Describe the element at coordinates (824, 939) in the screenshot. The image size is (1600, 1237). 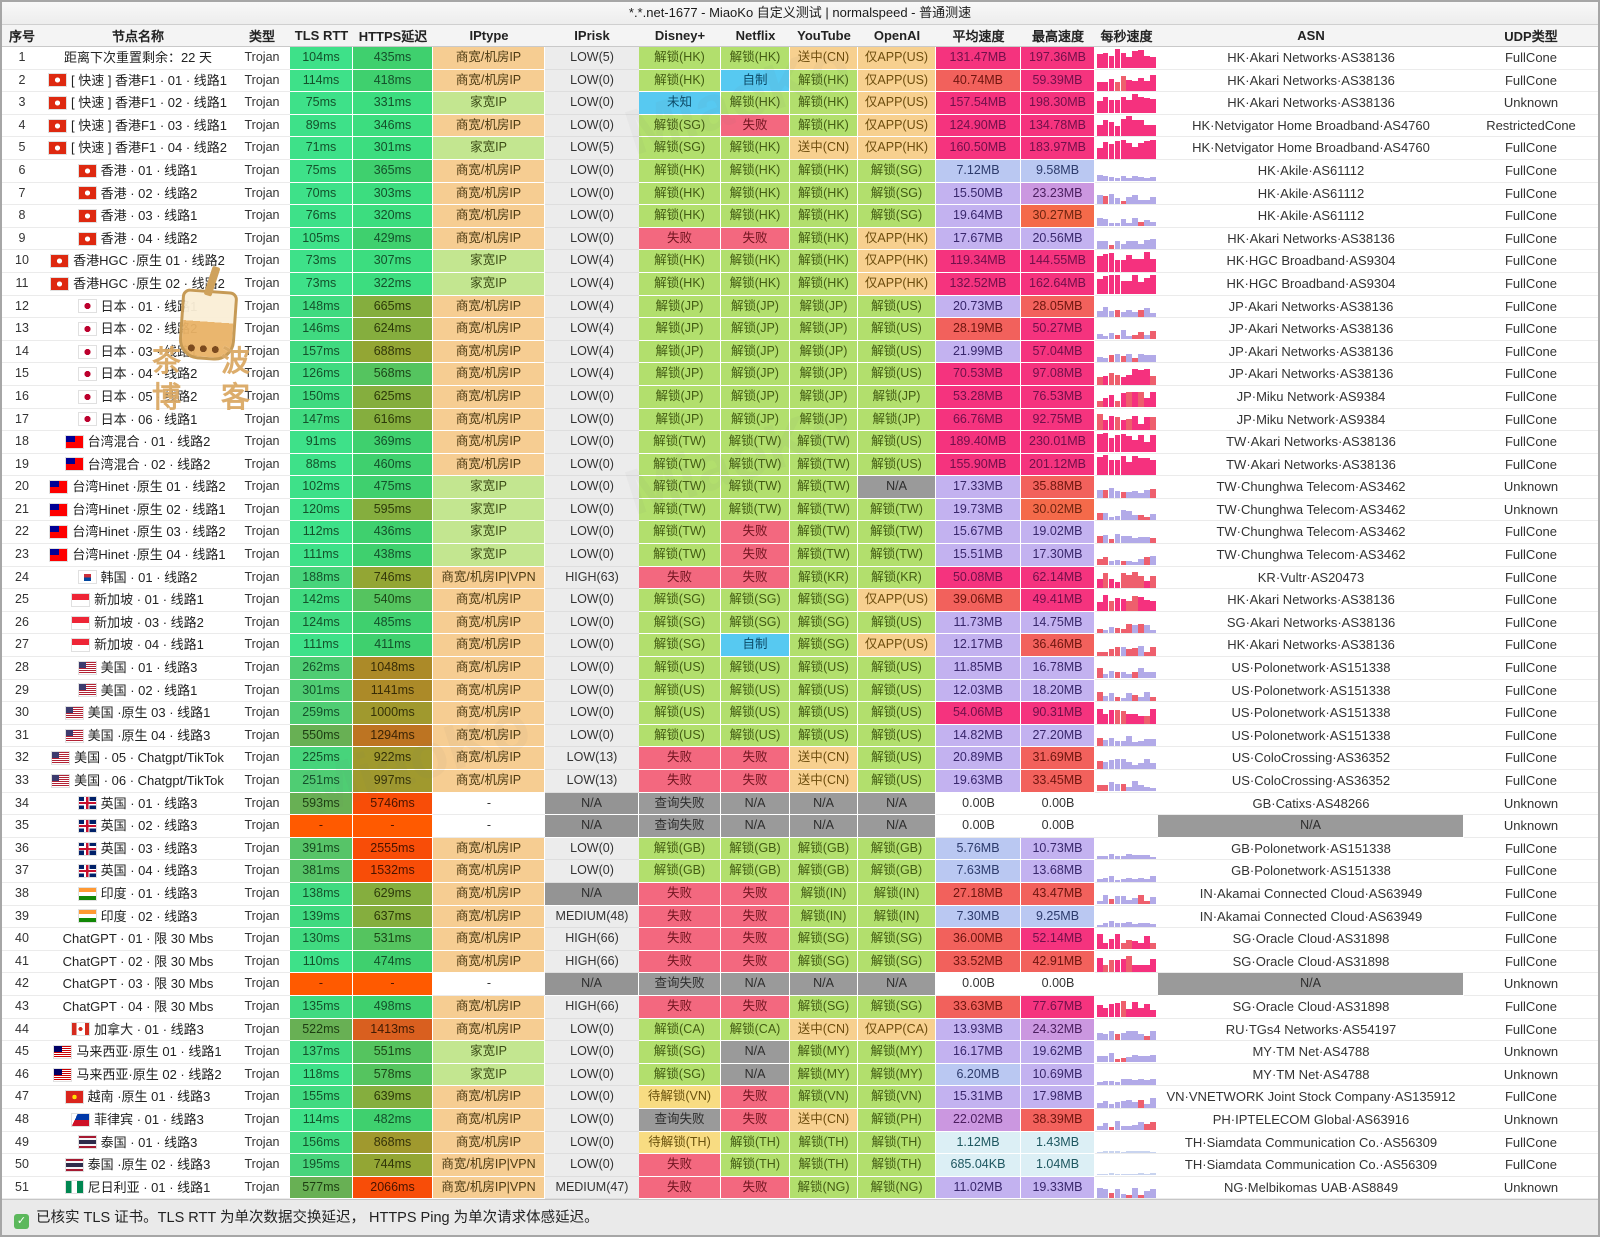
I see `cell-youtube: 解锁(SG)` at that location.